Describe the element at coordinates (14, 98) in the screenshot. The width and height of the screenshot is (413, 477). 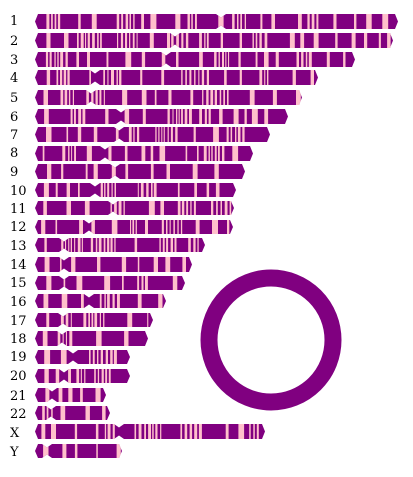
I see `chromosome-label: 5` at that location.